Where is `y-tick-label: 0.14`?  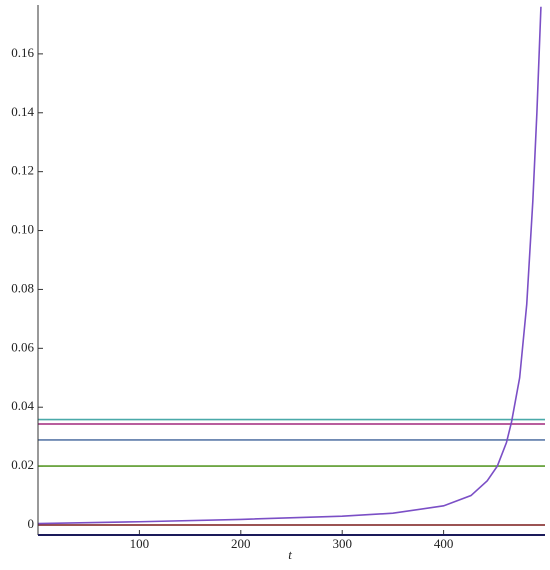 y-tick-label: 0.14 is located at coordinates (22, 111).